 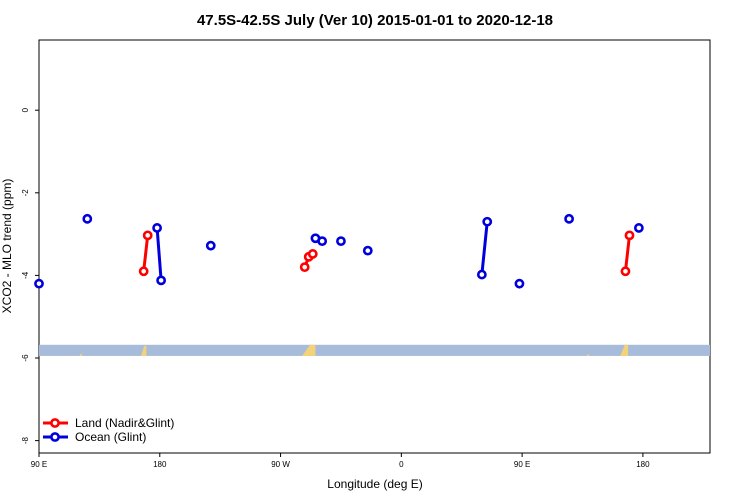 I want to click on series-layer, so click(x=339, y=251).